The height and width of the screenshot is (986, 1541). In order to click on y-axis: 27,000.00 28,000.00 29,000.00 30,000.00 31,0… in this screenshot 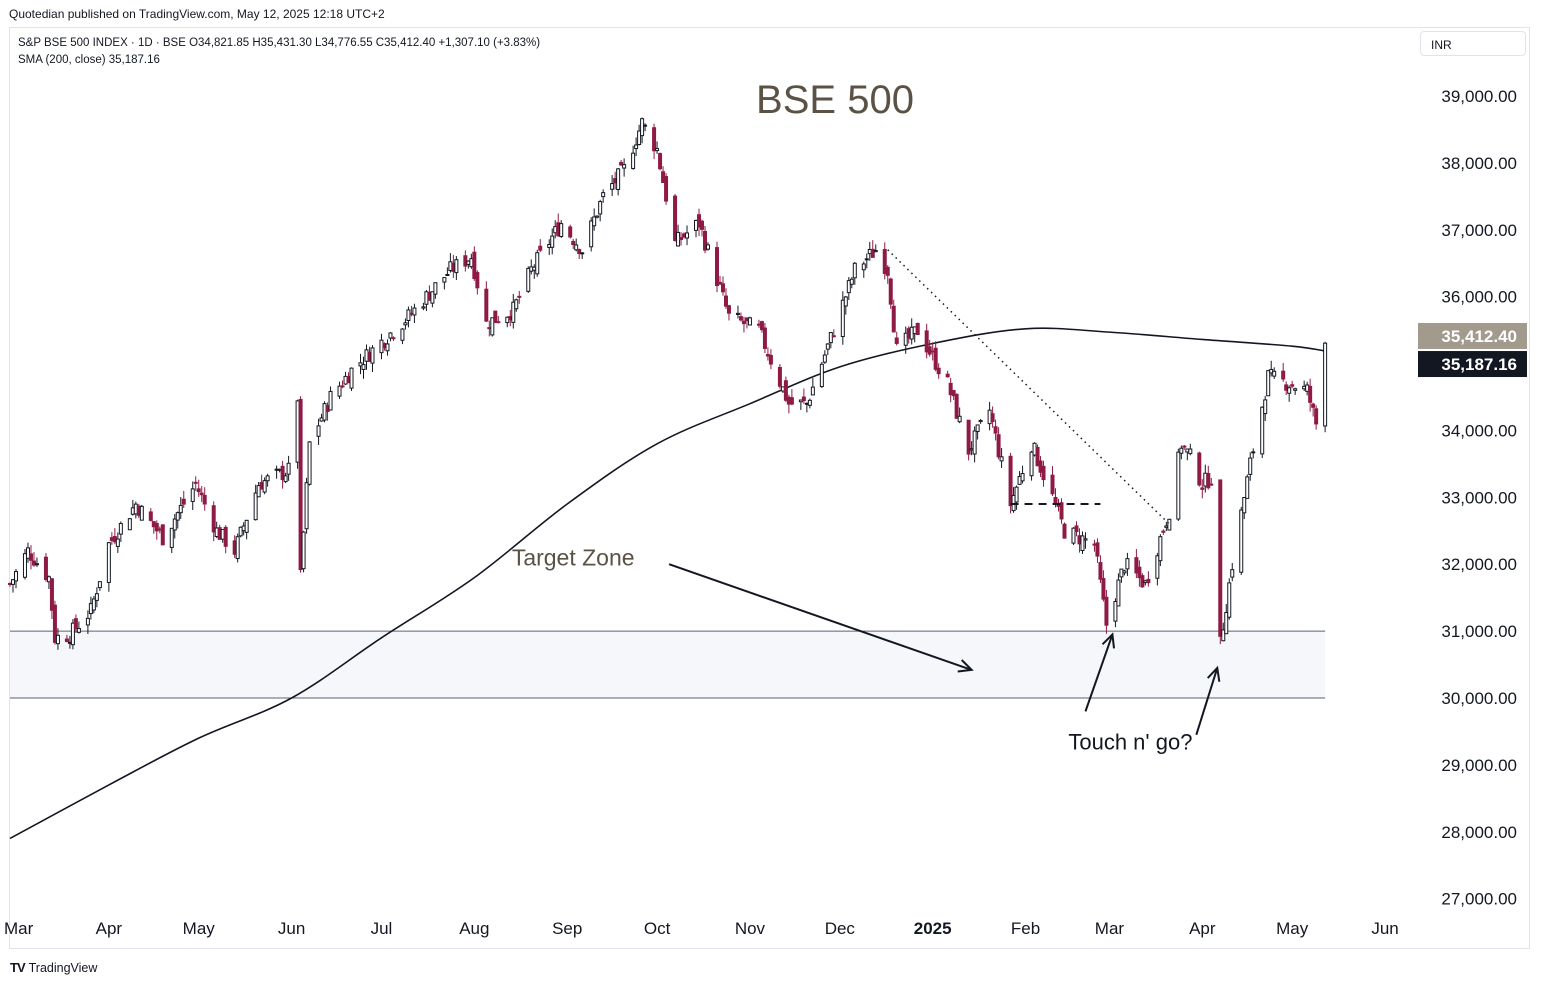, I will do `click(1472, 498)`.